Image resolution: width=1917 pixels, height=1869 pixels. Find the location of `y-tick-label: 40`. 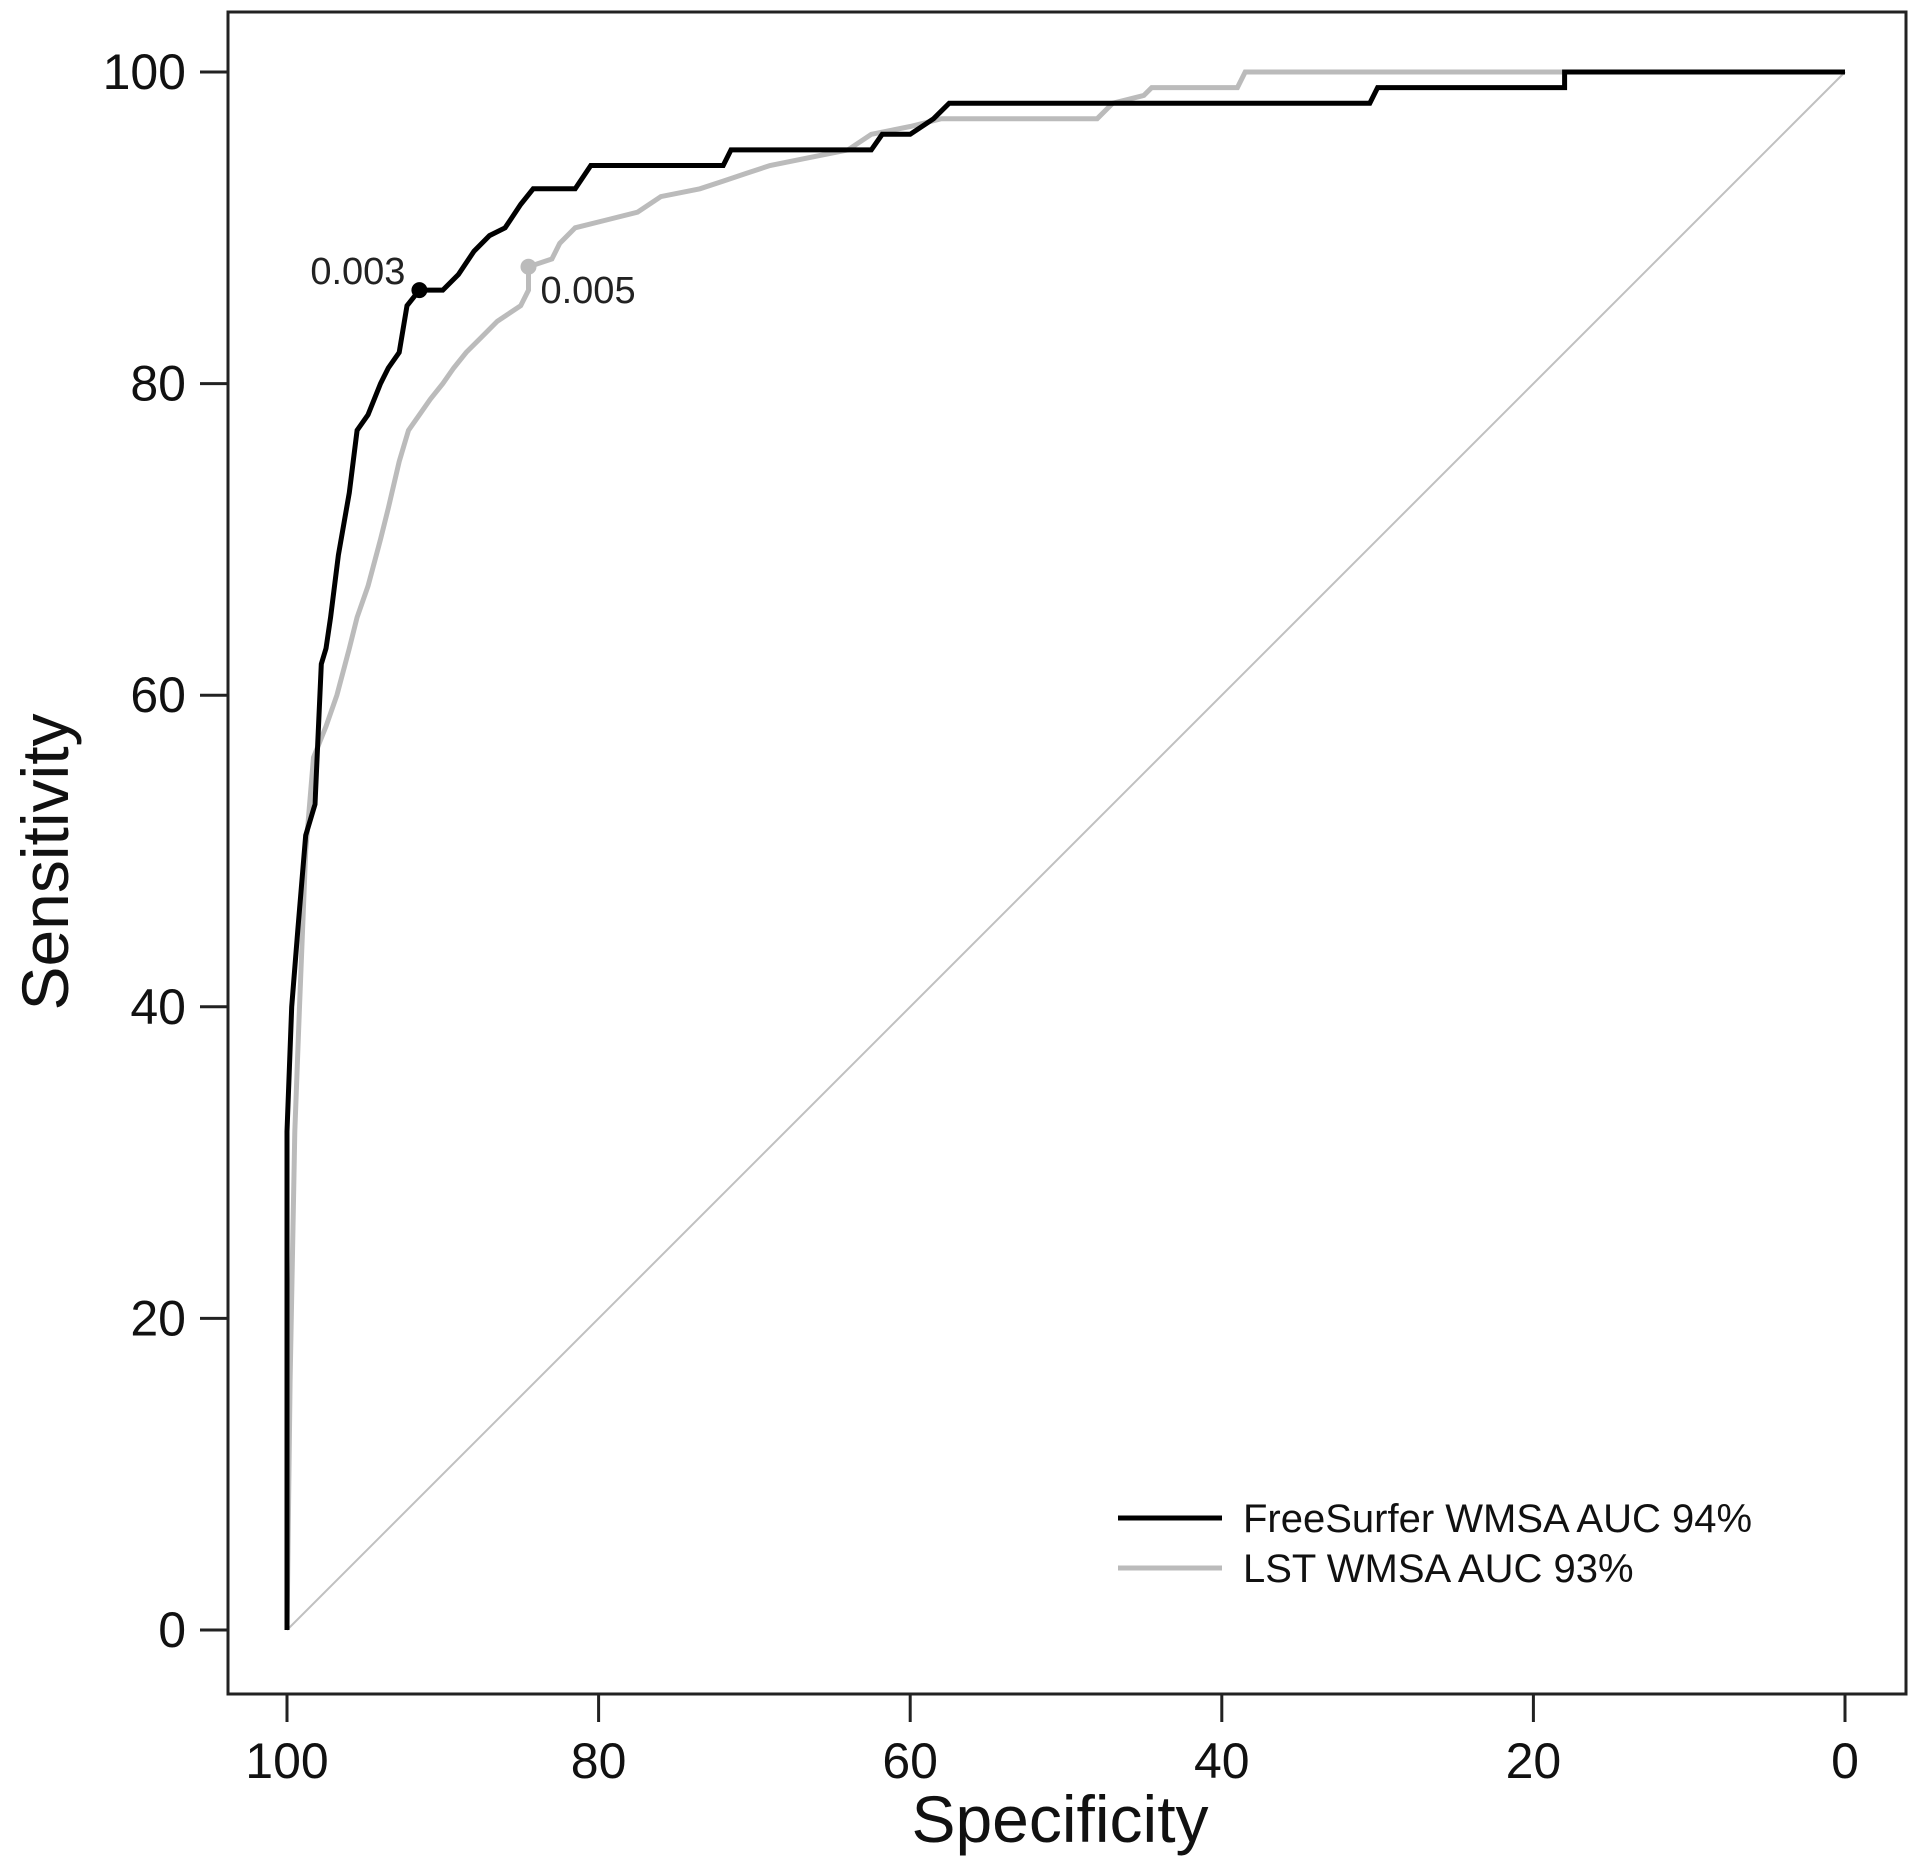

y-tick-label: 40 is located at coordinates (158, 1007).